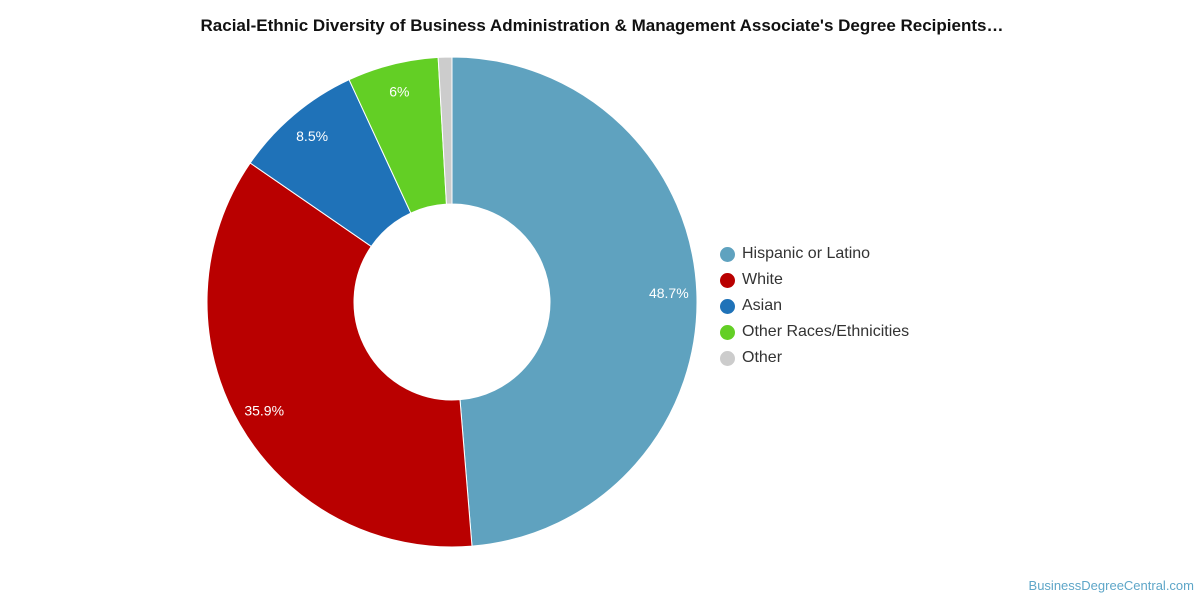  What do you see at coordinates (312, 136) in the screenshot?
I see `slice-value-label: 8.5%` at bounding box center [312, 136].